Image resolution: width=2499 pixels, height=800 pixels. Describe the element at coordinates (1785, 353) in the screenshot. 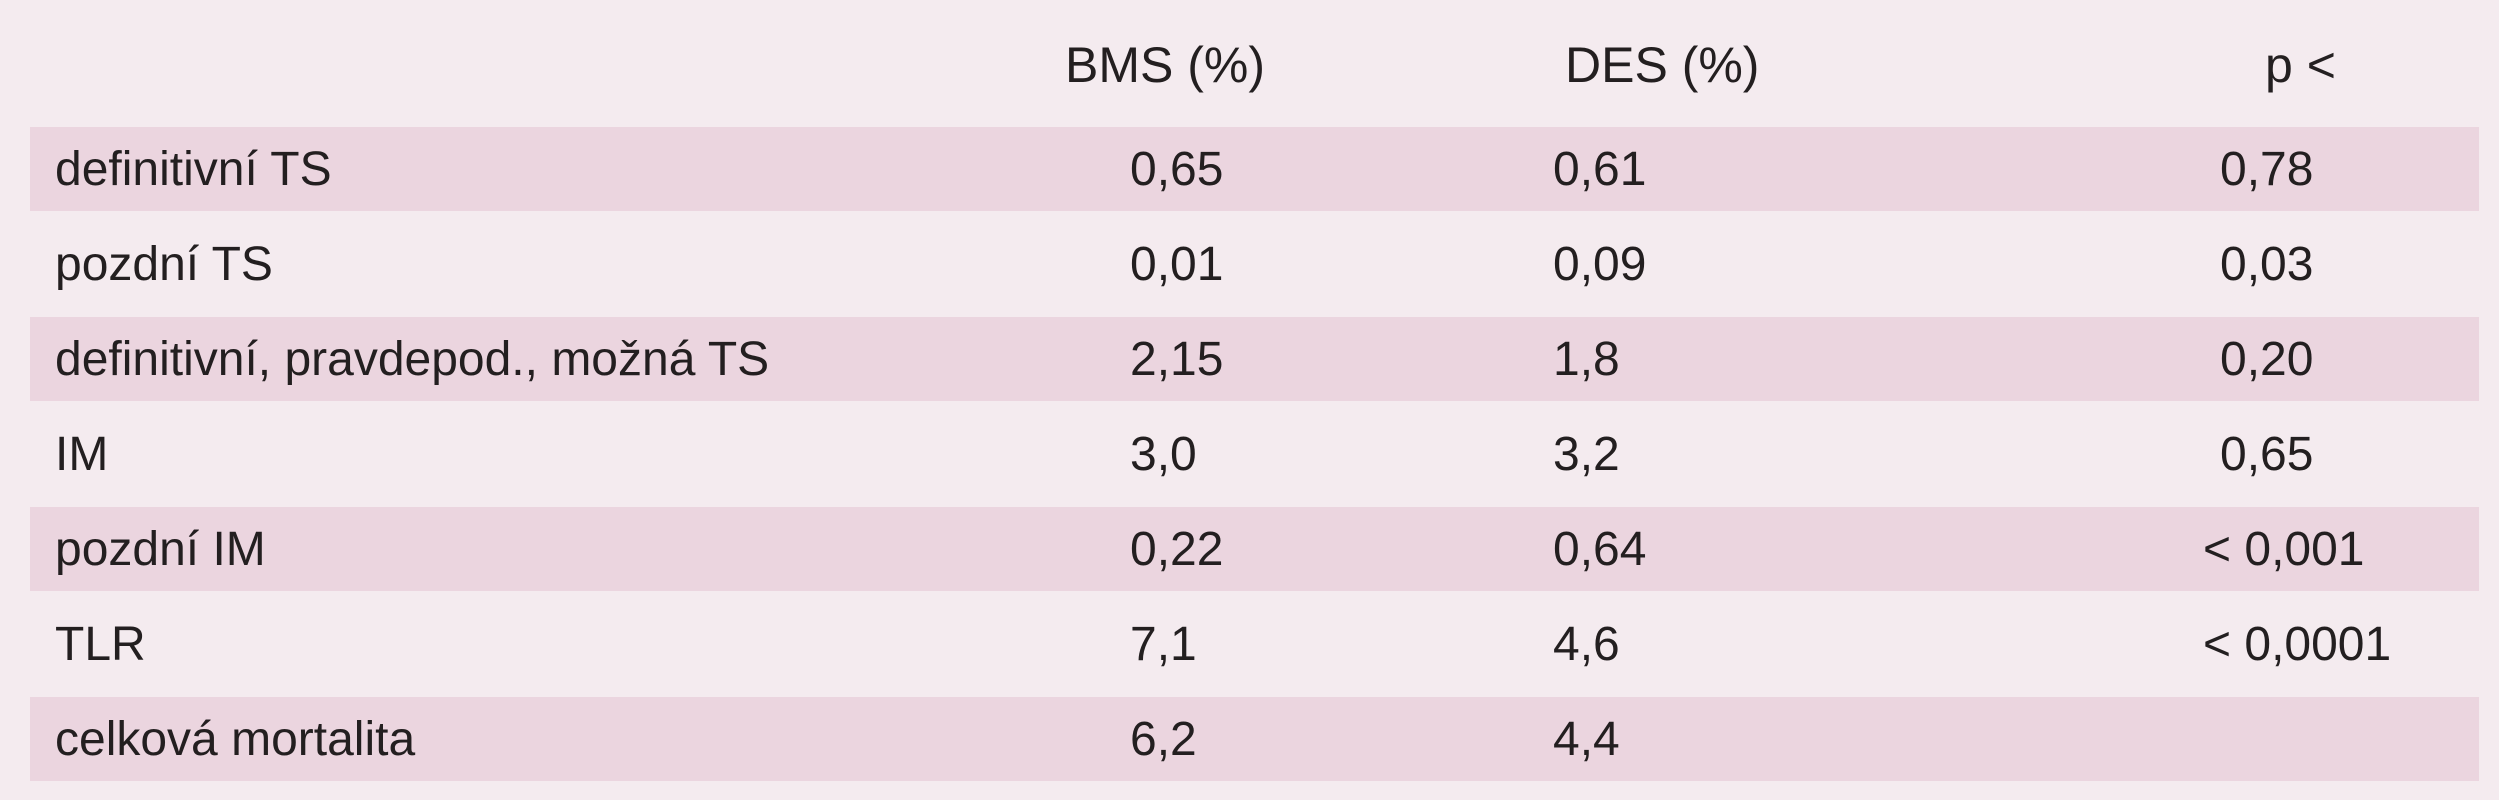

I see `des-value: 1,8` at that location.